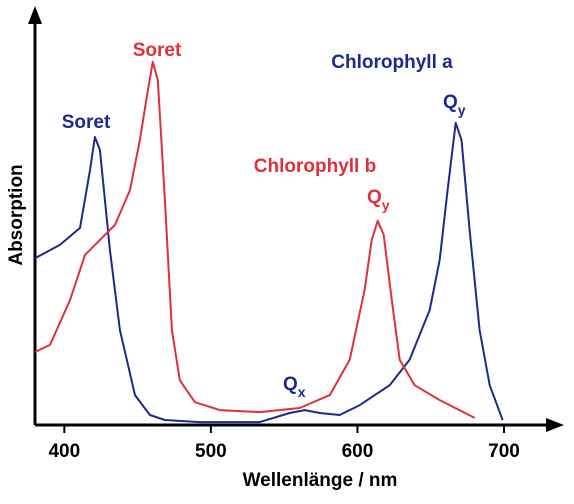  I want to click on annotation-sub: x, so click(302, 392).